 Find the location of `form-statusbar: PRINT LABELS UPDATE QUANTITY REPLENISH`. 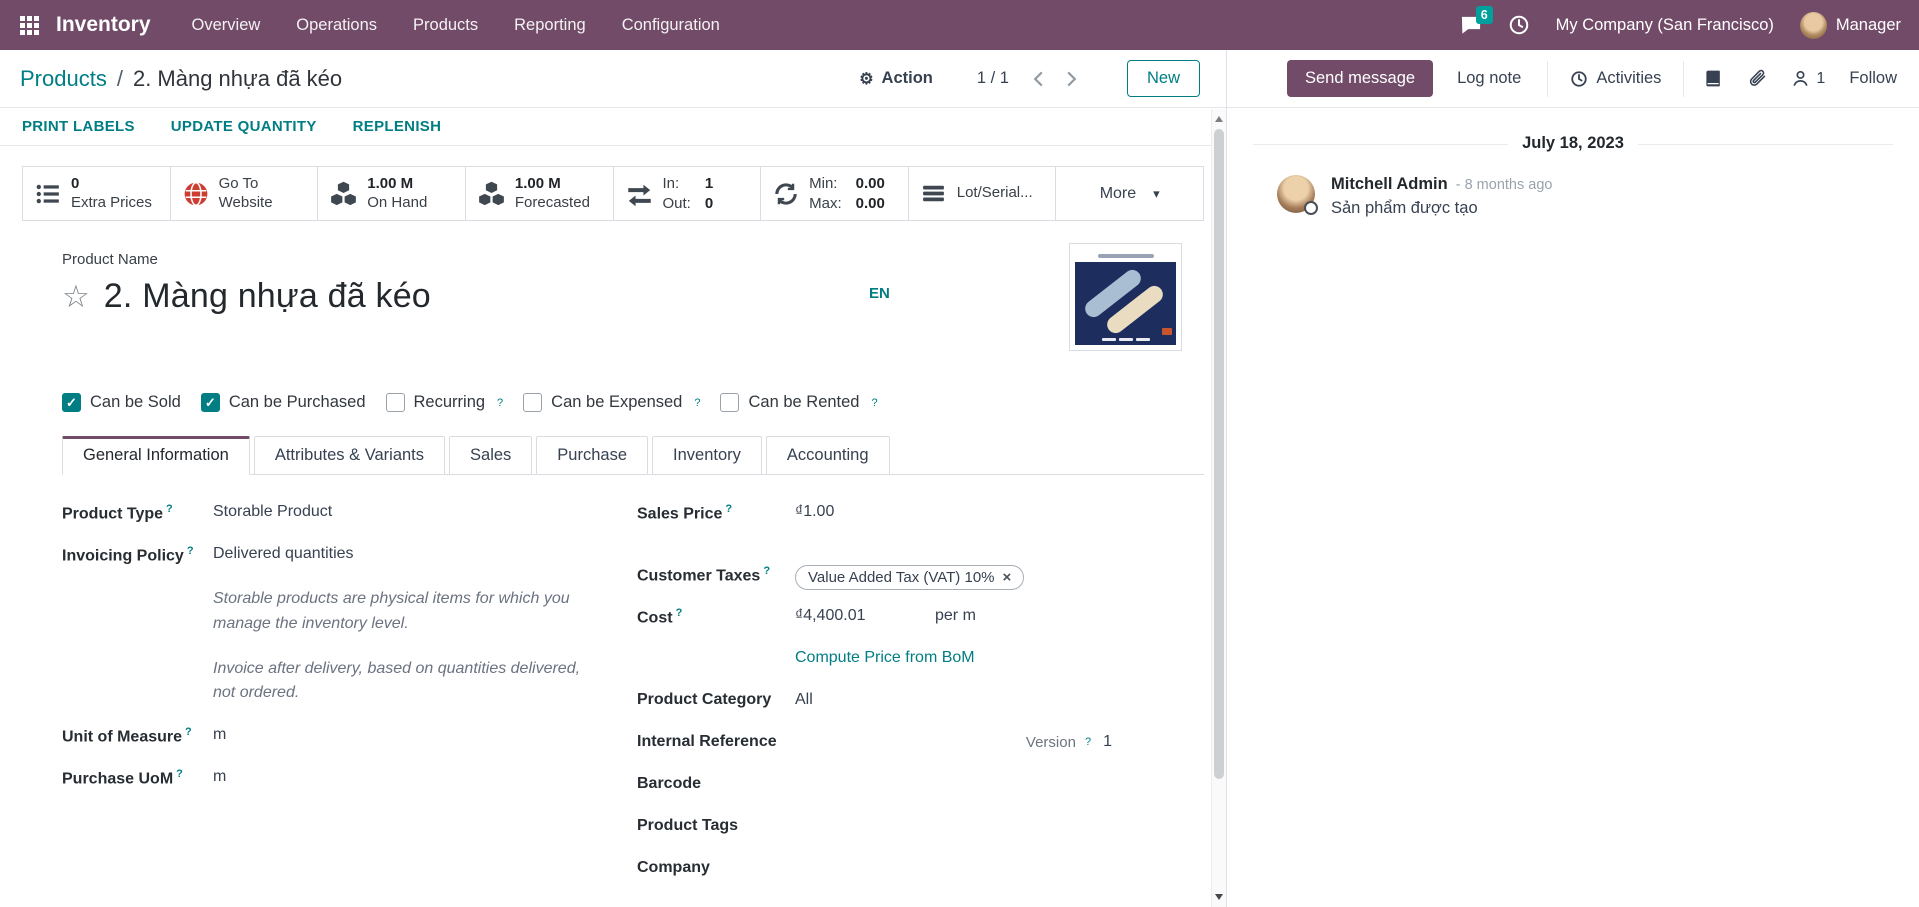

form-statusbar: PRINT LABELS UPDATE QUANTITY REPLENISH is located at coordinates (613, 127).